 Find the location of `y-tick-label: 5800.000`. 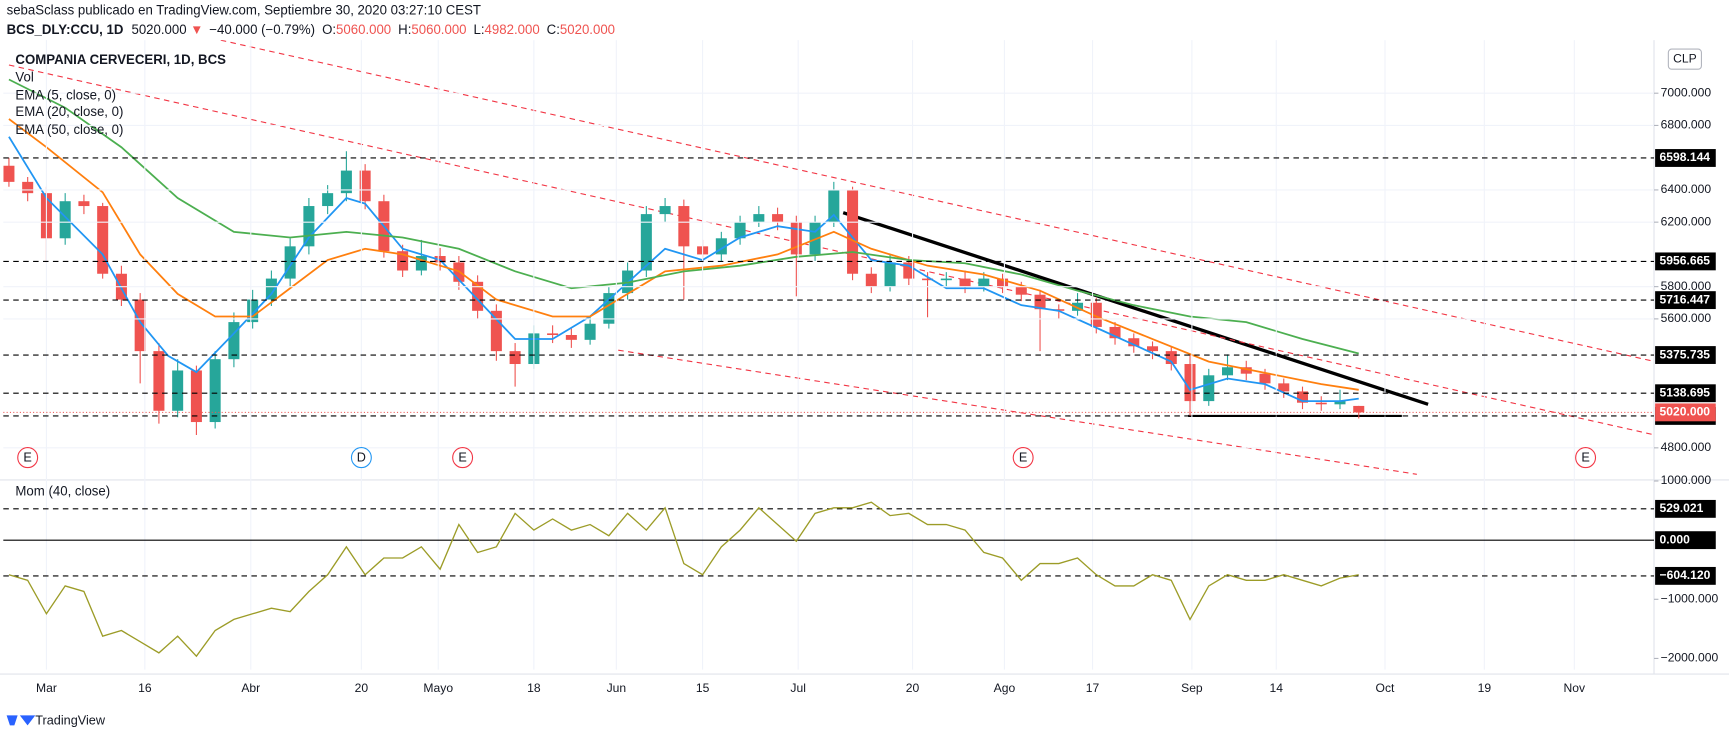

y-tick-label: 5800.000 is located at coordinates (1686, 286).